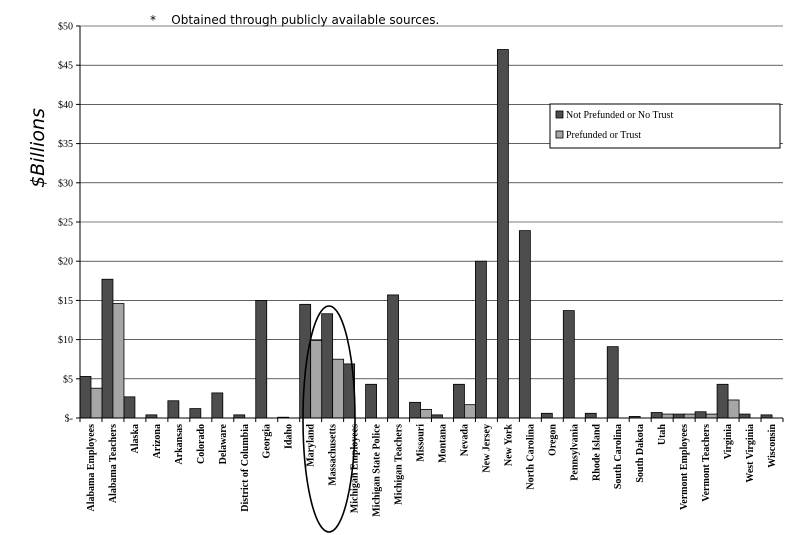 This screenshot has width=788, height=535. I want to click on x-tick-label: Arkansas, so click(179, 444).